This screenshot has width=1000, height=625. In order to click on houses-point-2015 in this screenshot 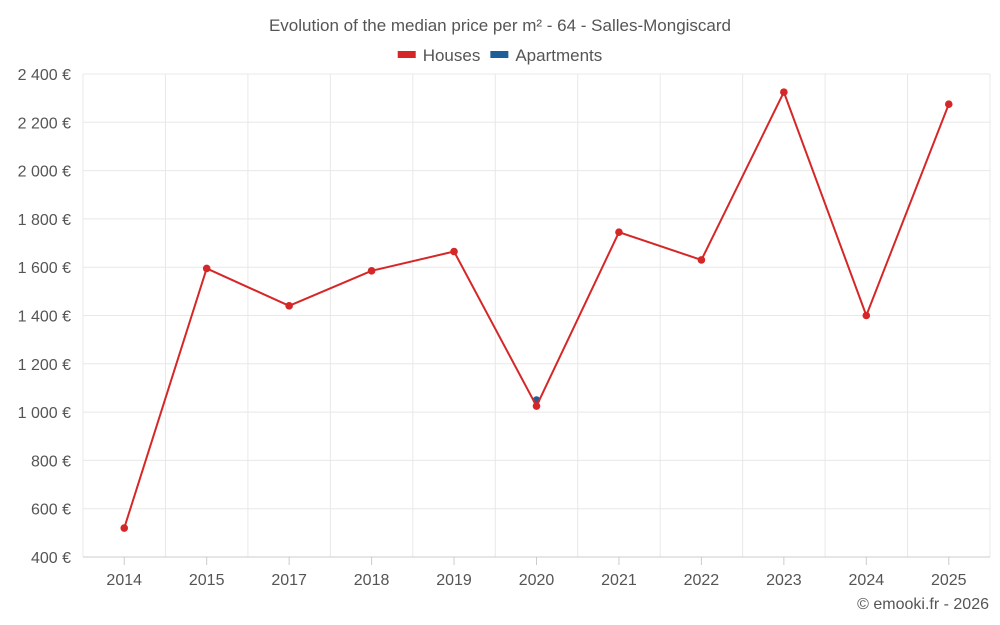, I will do `click(206, 268)`.